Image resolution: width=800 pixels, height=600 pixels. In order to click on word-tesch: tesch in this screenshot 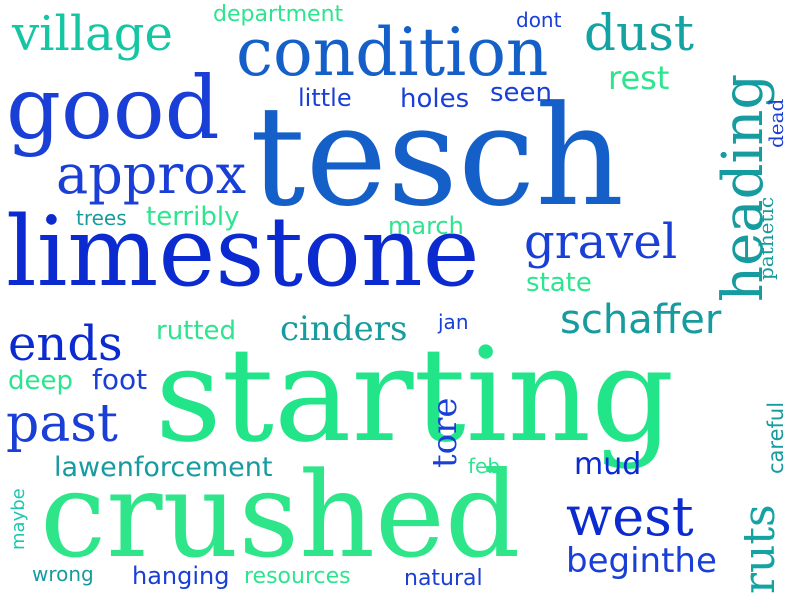, I will do `click(437, 156)`.